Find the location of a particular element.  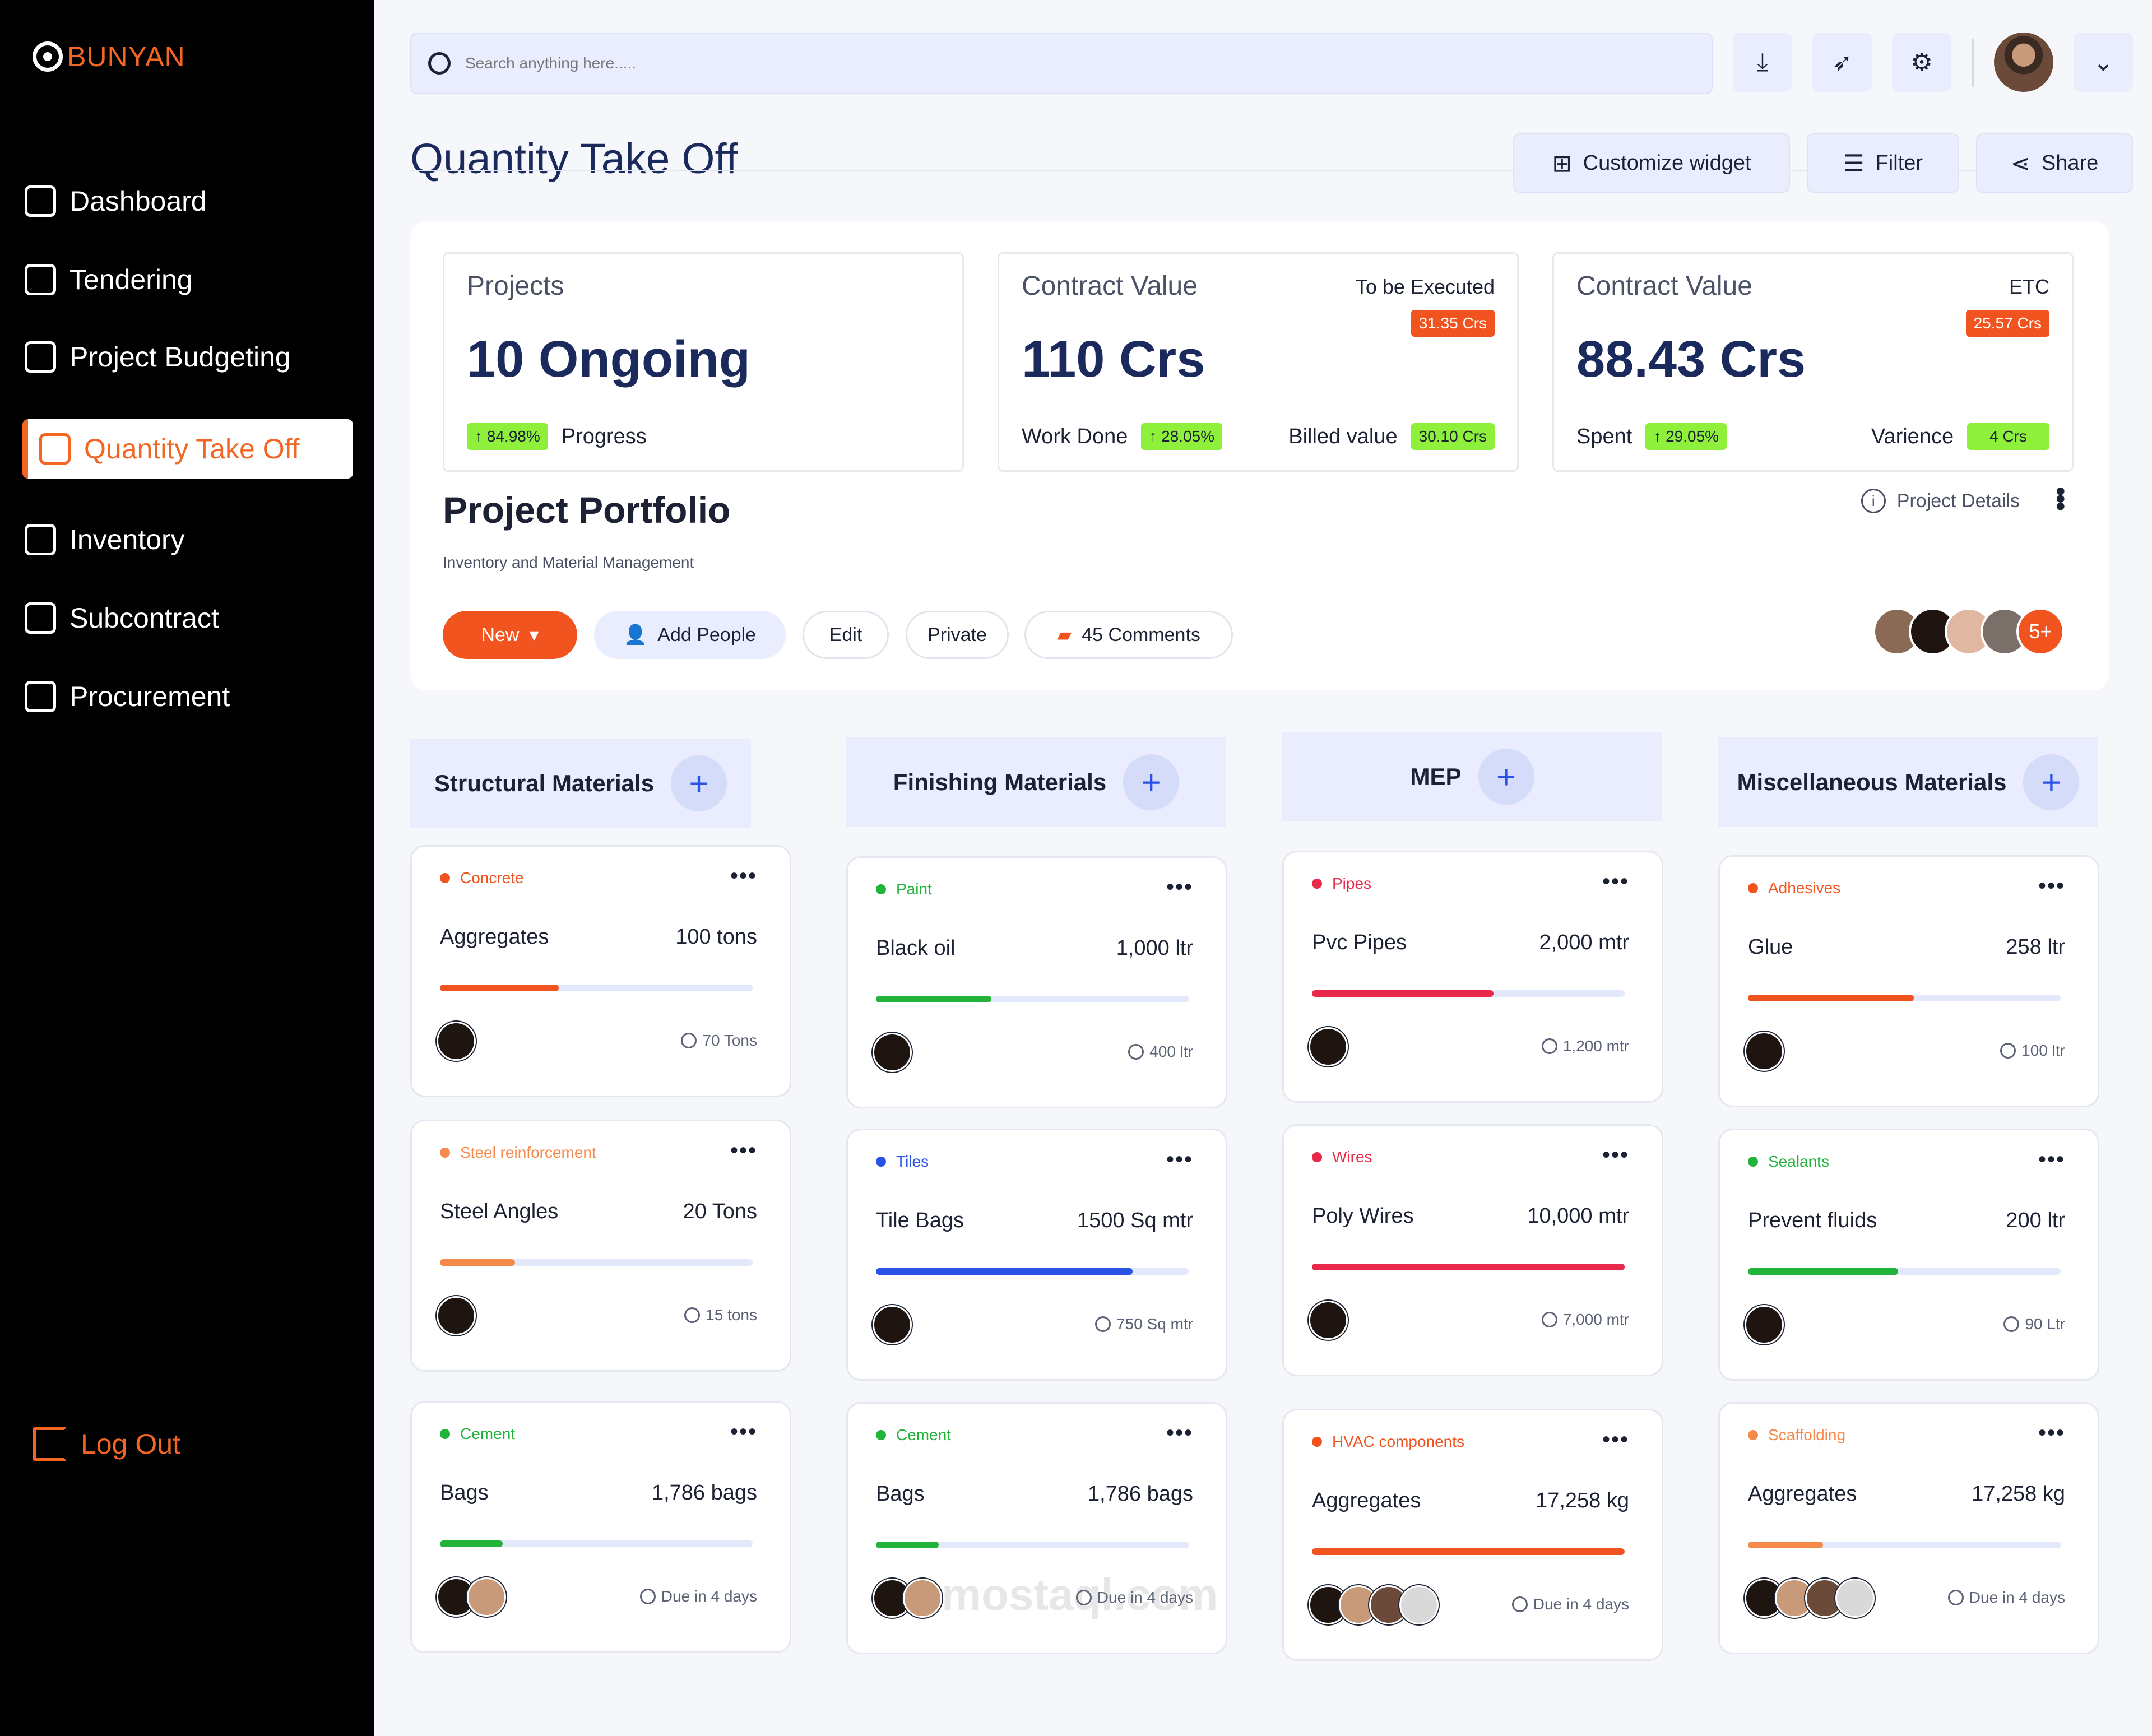

account-menu-button: ⌄ is located at coordinates (2103, 62).